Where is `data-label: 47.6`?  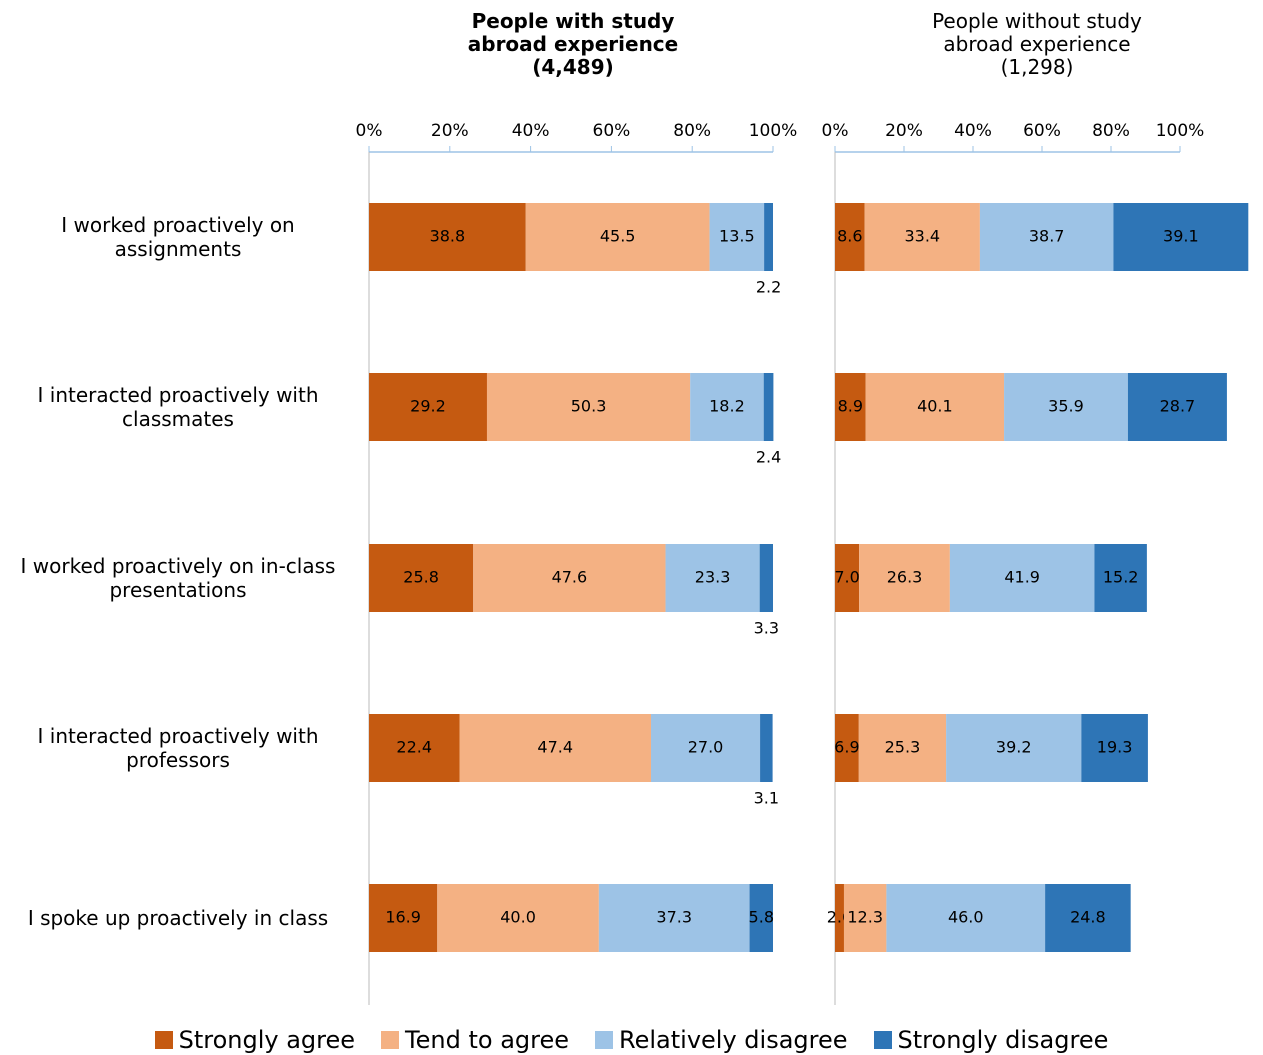
data-label: 47.6 is located at coordinates (570, 577).